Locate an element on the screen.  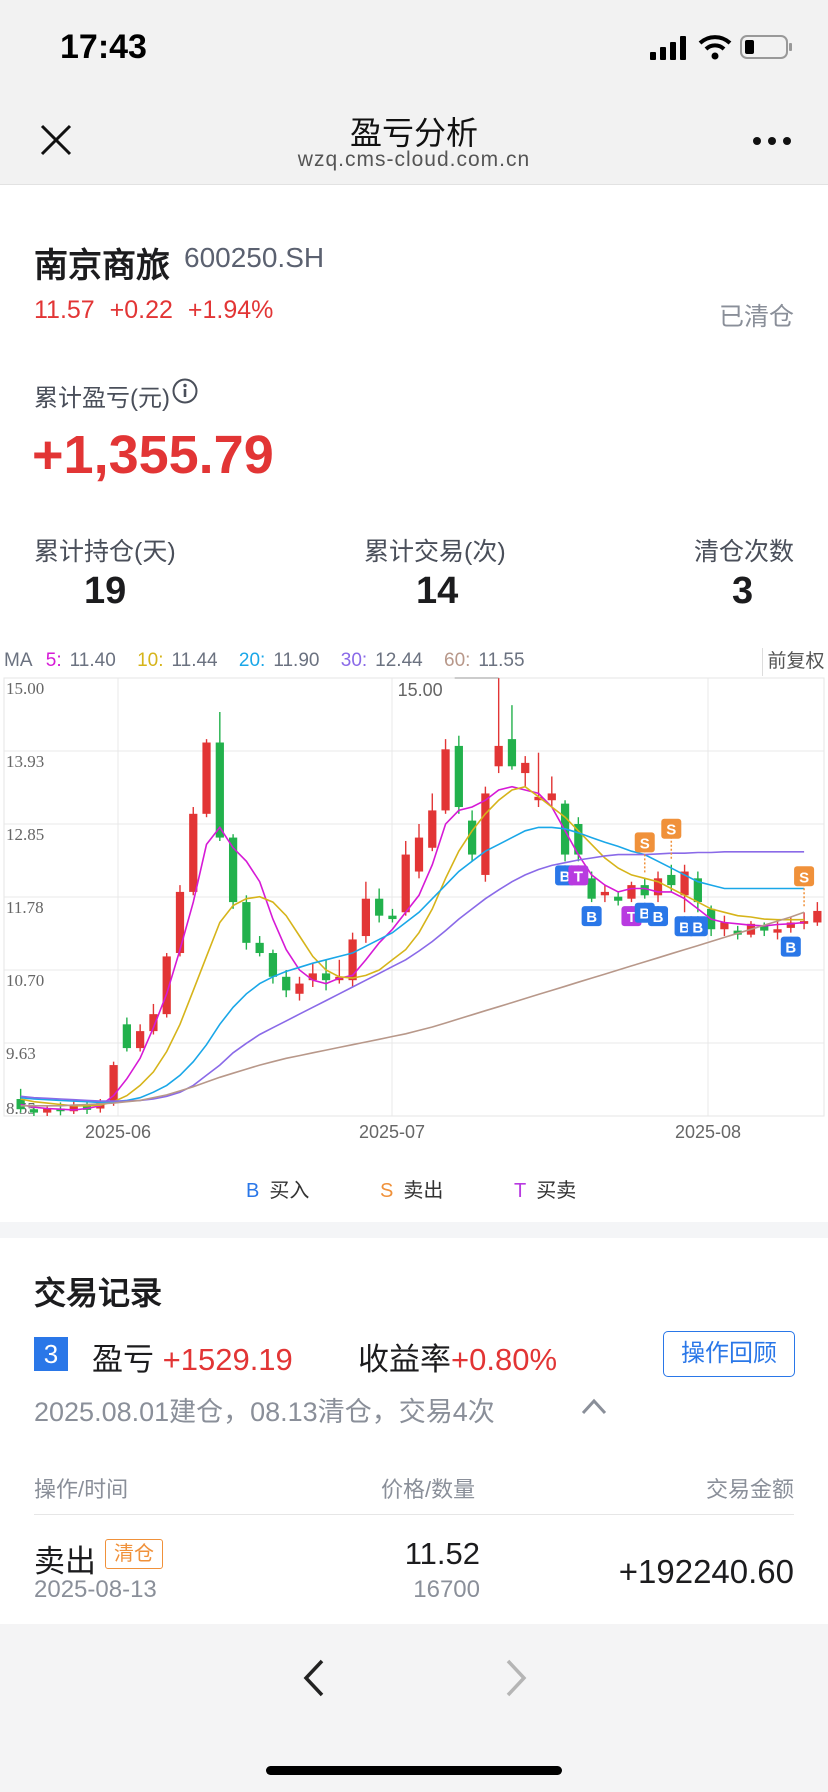
row-amount: +192240.60 is located at coordinates (706, 1571).